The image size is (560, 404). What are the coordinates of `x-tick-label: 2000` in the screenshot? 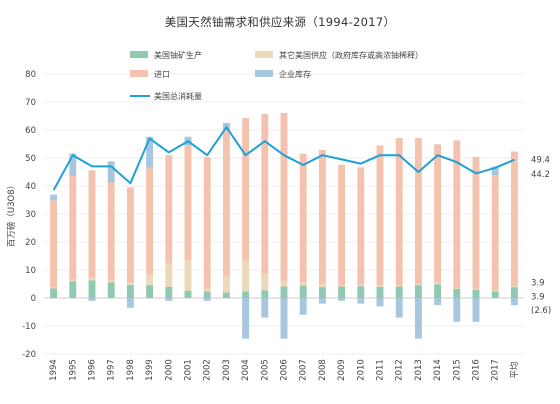 It's located at (169, 370).